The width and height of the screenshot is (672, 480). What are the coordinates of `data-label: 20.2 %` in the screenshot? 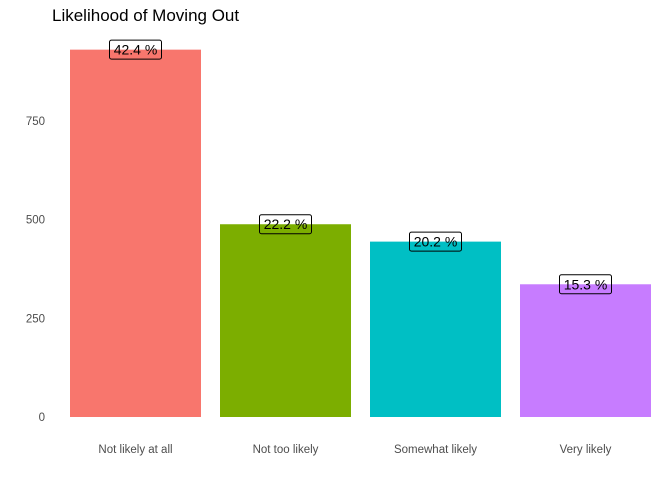 It's located at (435, 241).